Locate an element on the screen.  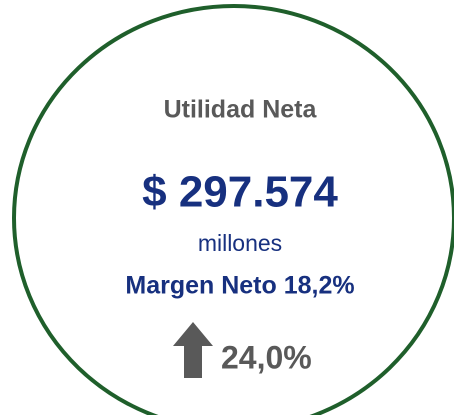
up-arrow is located at coordinates (193, 350).